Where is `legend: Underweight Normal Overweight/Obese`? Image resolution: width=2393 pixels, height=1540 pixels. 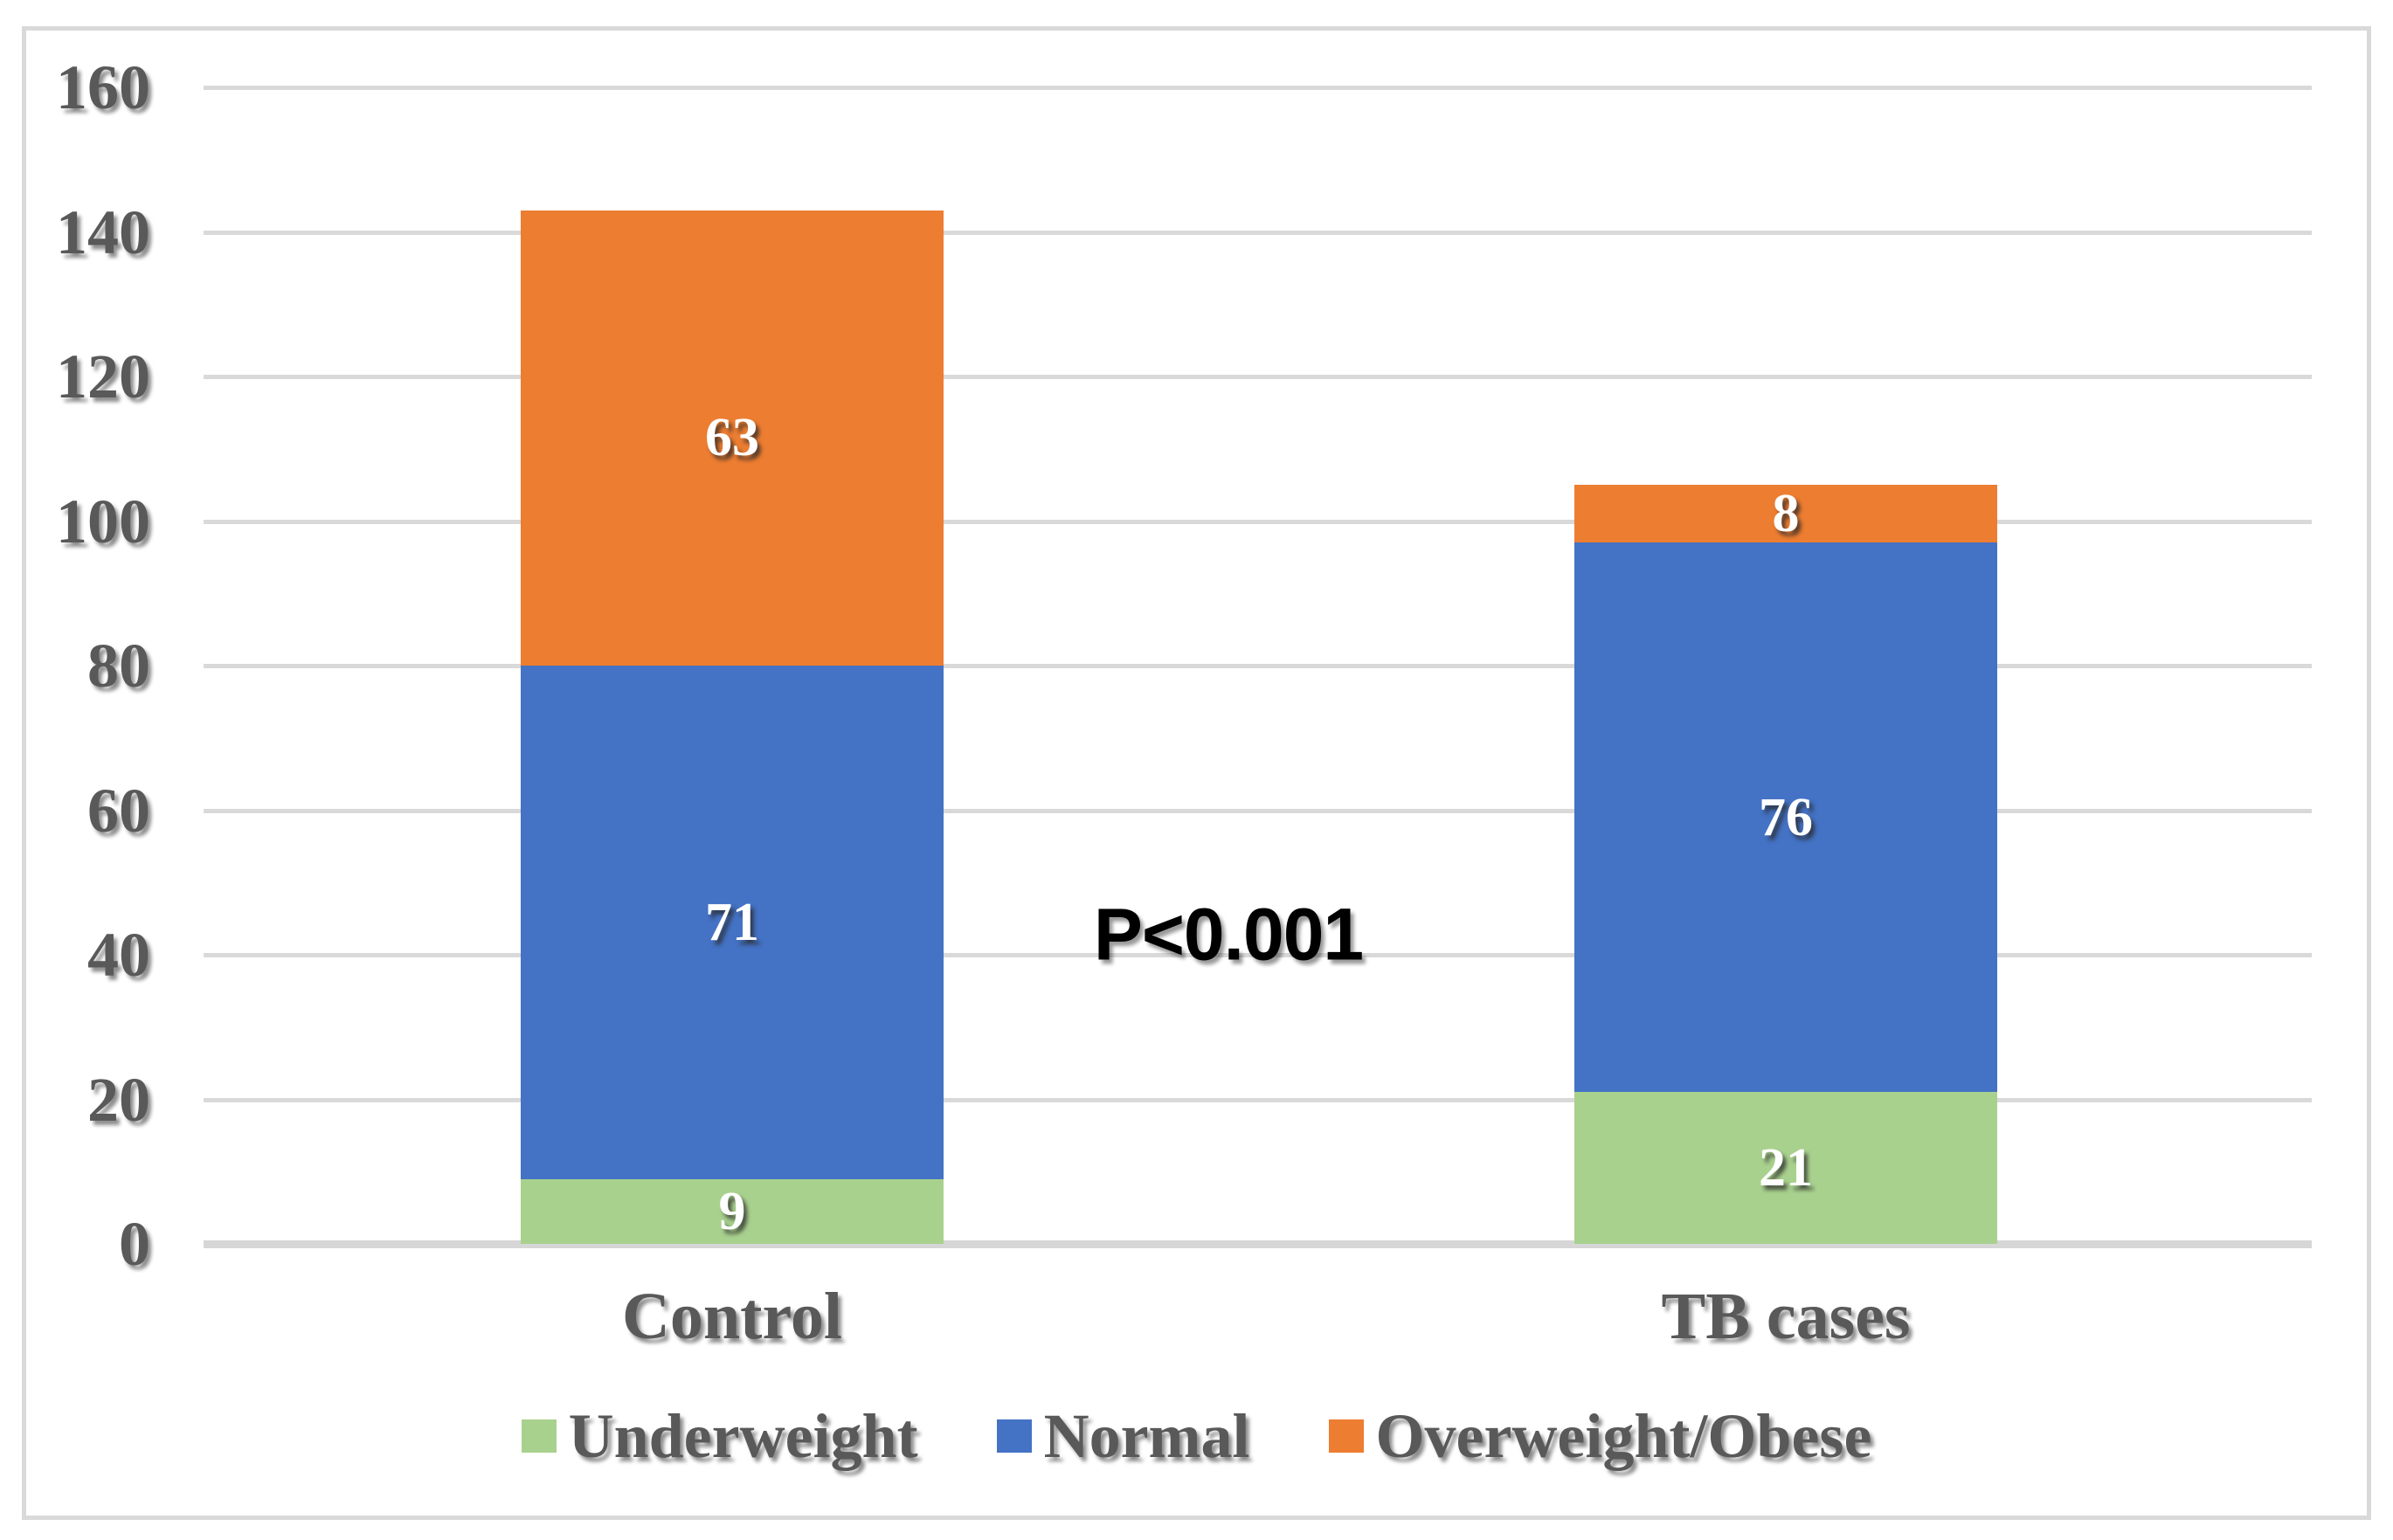
legend: Underweight Normal Overweight/Obese is located at coordinates (1196, 1436).